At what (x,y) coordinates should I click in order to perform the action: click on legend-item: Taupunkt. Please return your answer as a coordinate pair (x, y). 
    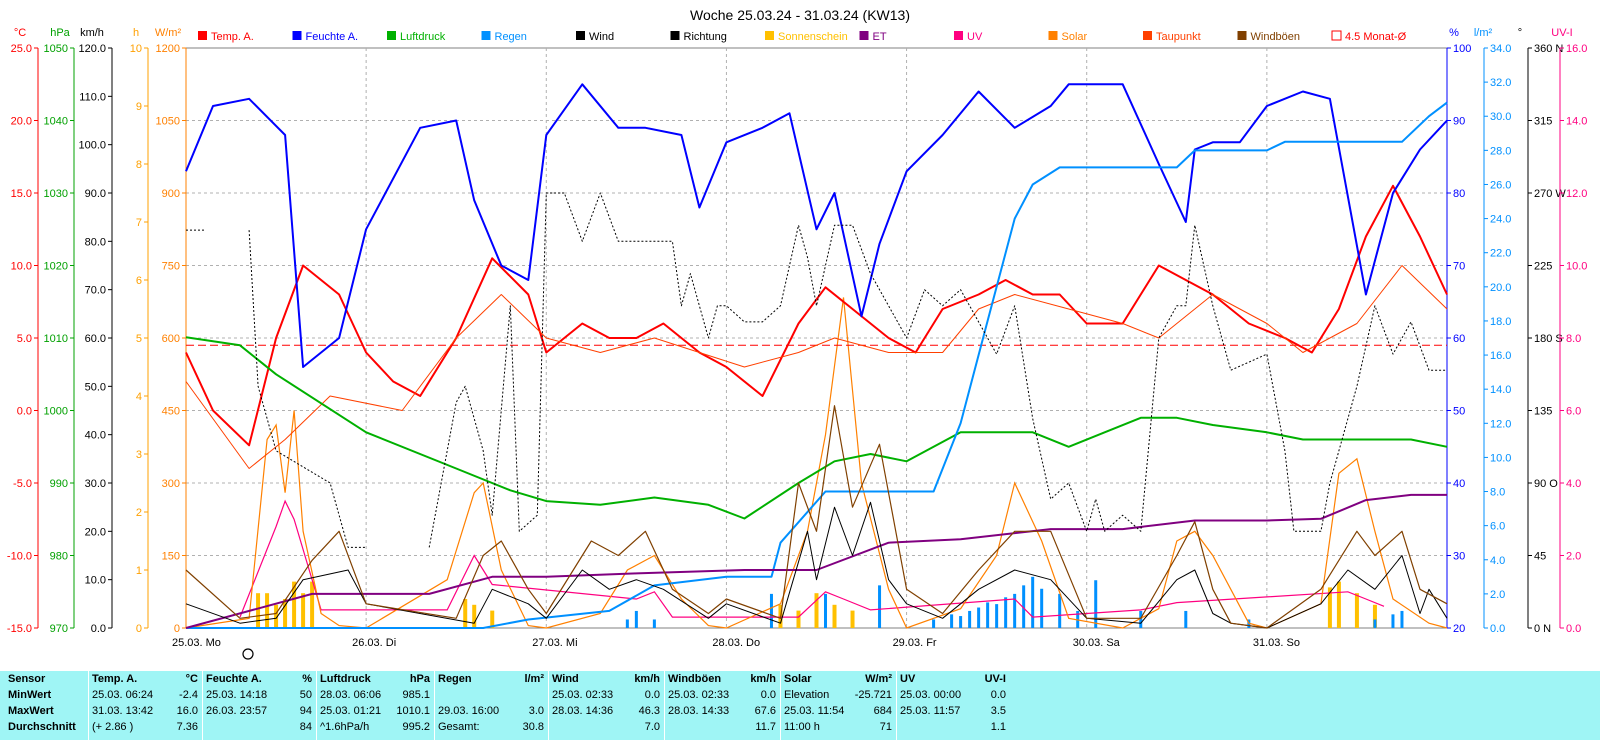
    Looking at the image, I should click on (1172, 37).